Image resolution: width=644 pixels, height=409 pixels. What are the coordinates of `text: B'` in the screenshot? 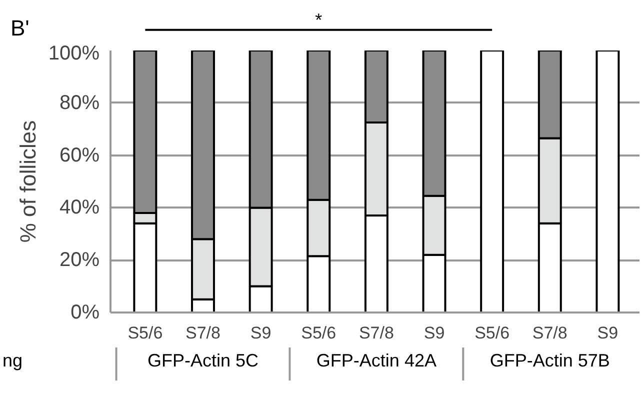 It's located at (20, 27).